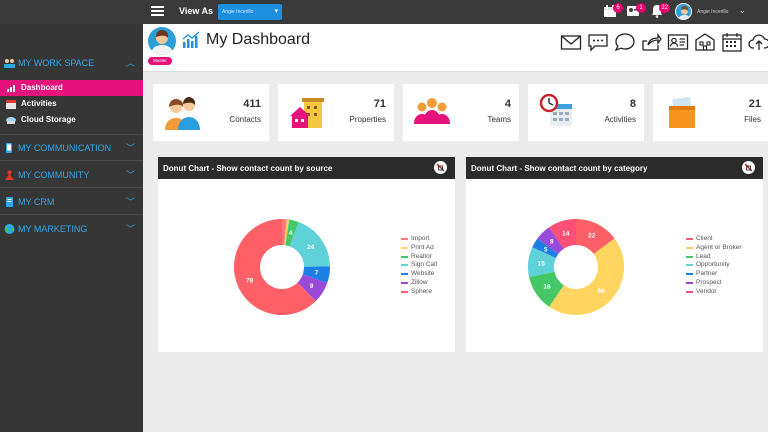  What do you see at coordinates (71, 202) in the screenshot?
I see `sidebar-section-crm: MY CRM ﹀` at bounding box center [71, 202].